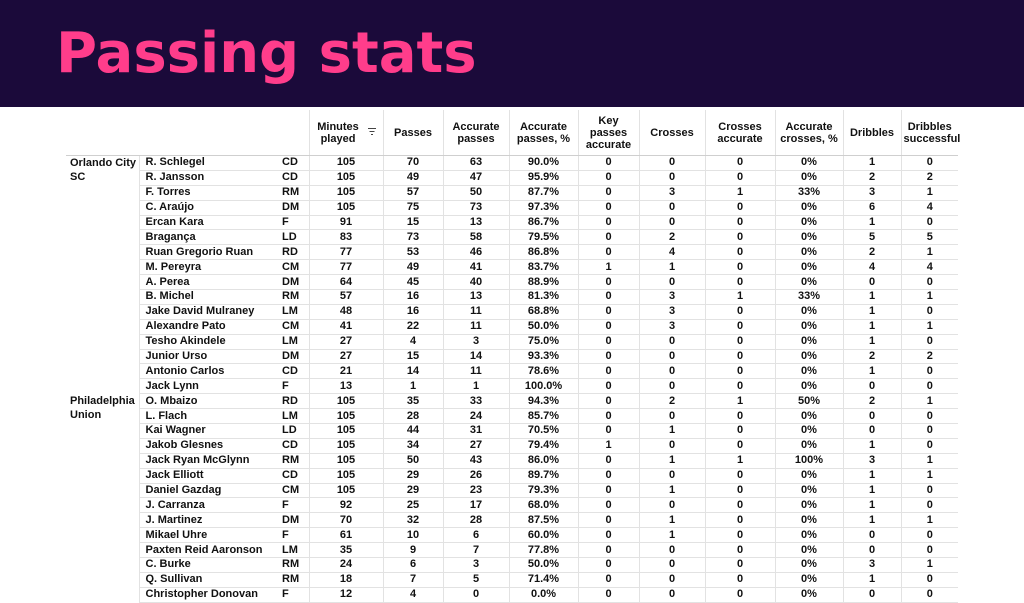 The height and width of the screenshot is (603, 1024). I want to click on table-row: Jakob Glesnes CD 105 34 27 79.4% 1 0 0 0% 1 0, so click(512, 446).